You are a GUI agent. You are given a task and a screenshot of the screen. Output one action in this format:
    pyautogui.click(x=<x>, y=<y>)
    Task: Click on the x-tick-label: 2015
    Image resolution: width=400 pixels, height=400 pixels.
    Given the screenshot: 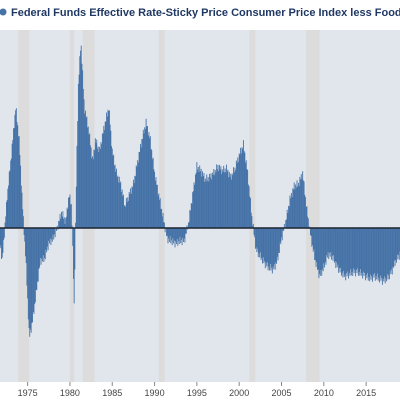 What is the action you would take?
    pyautogui.click(x=366, y=393)
    